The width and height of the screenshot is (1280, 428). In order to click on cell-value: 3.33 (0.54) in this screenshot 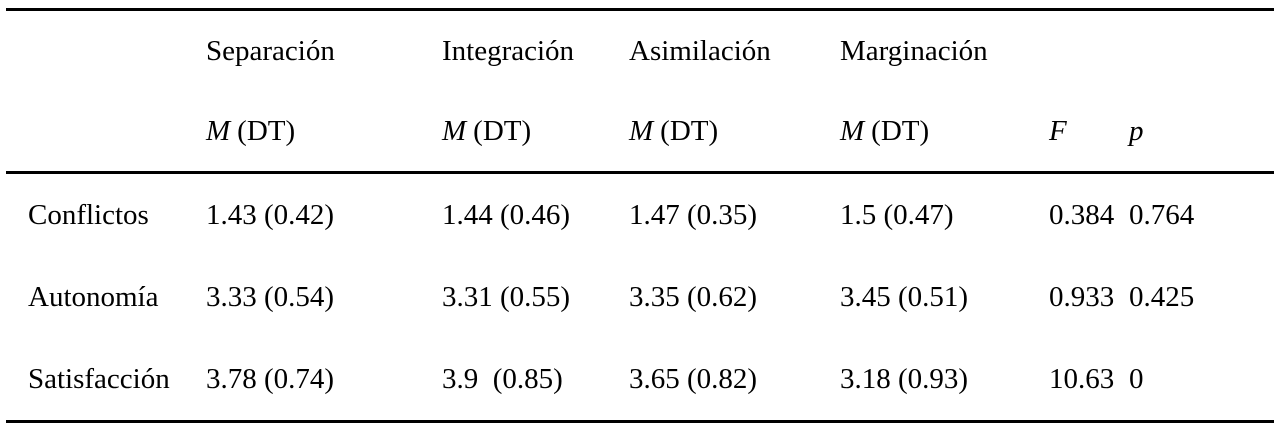, I will do `click(270, 296)`.